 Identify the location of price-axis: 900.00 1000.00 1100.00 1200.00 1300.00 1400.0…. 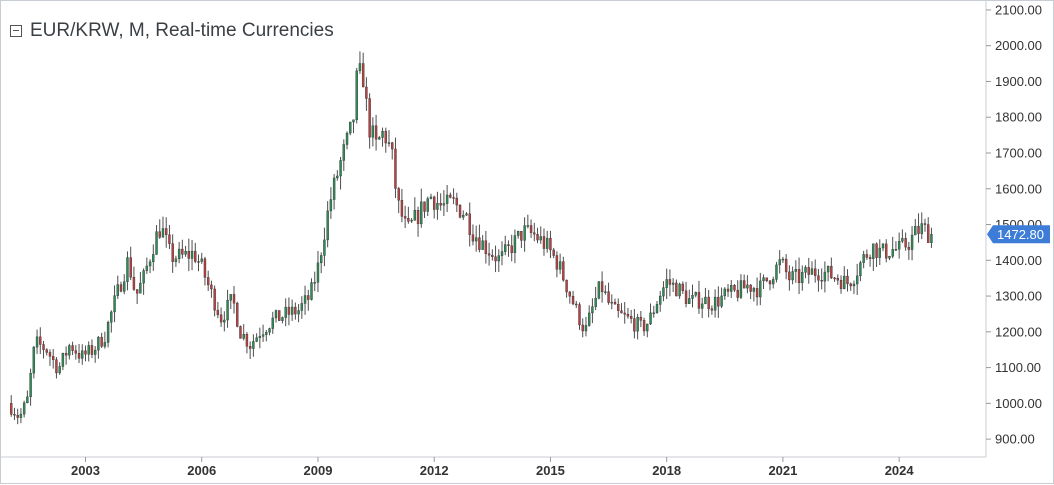
(1014, 224).